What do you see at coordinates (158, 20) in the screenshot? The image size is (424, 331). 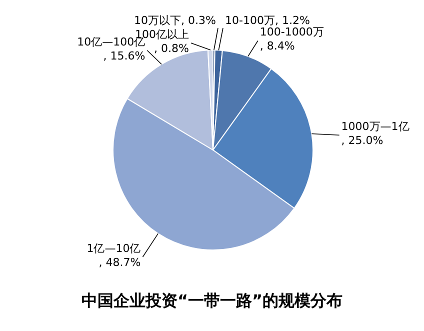 I see `slice-label: 10万以下` at bounding box center [158, 20].